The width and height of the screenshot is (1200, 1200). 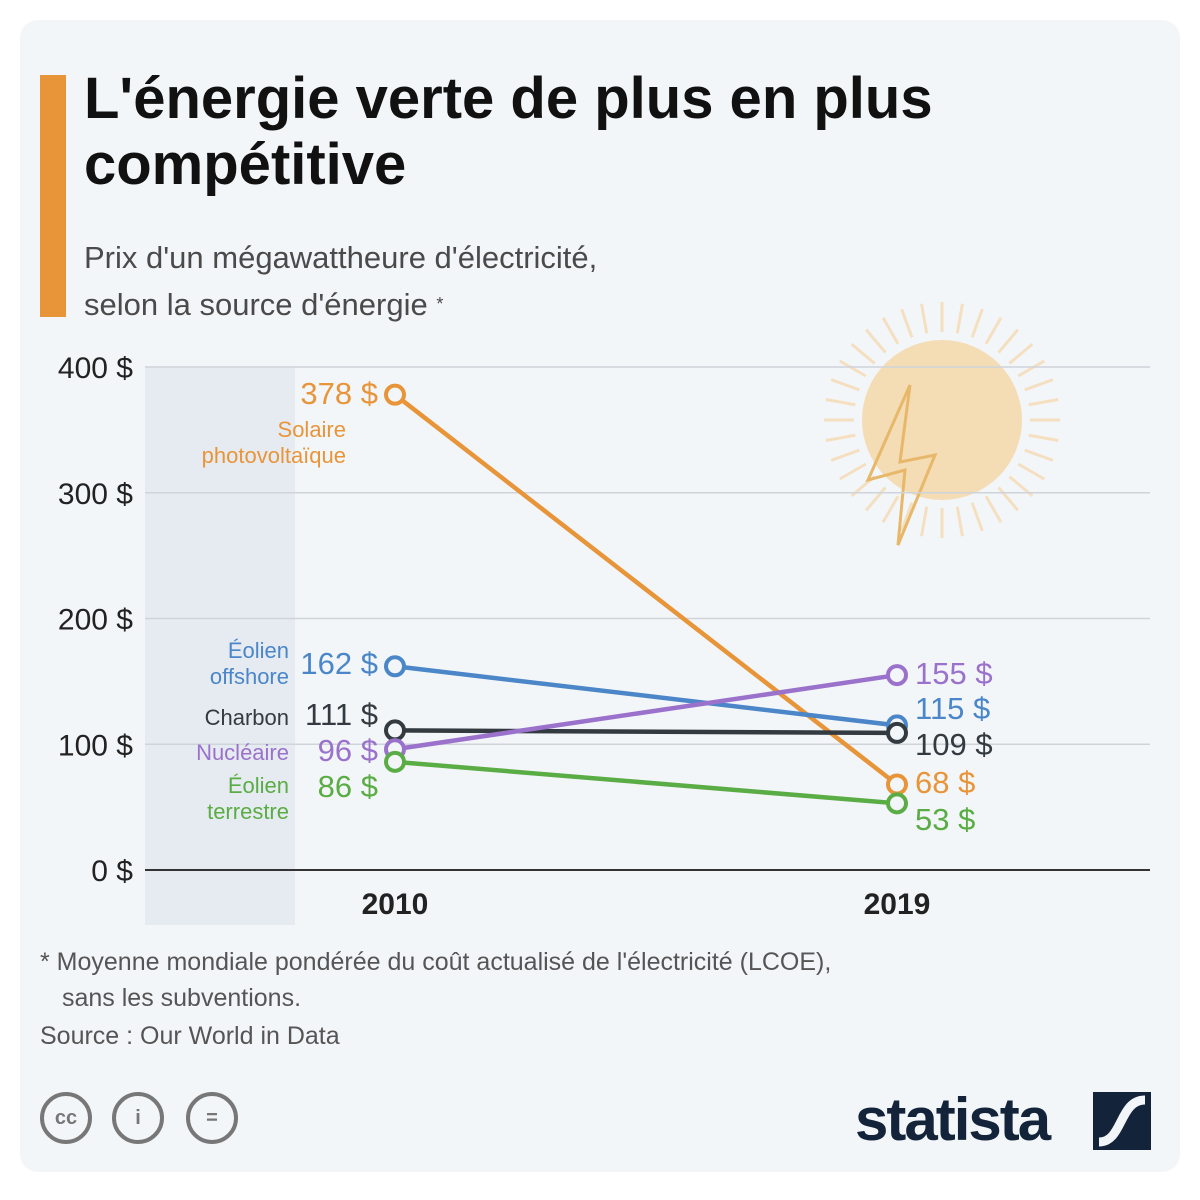 What do you see at coordinates (952, 708) in the screenshot?
I see `data-label: 115 $` at bounding box center [952, 708].